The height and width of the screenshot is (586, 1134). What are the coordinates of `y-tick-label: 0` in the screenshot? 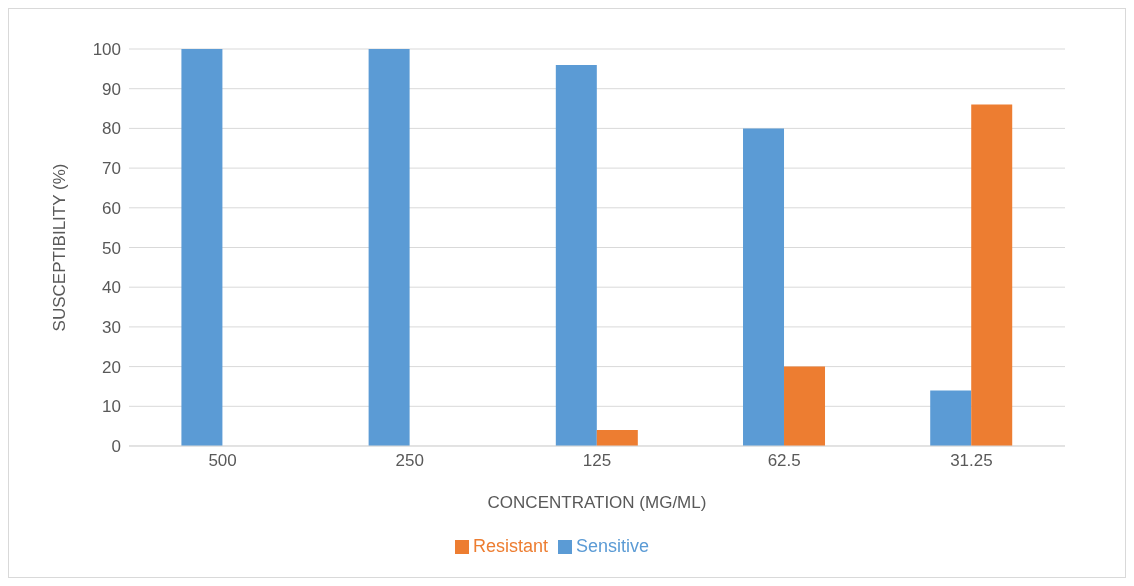 It's located at (116, 447).